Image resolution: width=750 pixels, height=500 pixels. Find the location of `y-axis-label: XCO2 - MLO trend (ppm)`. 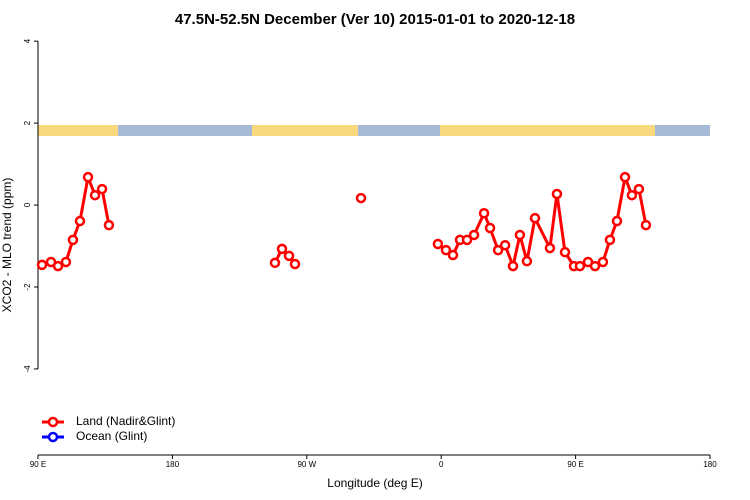

y-axis-label: XCO2 - MLO trend (ppm) is located at coordinates (7, 245).